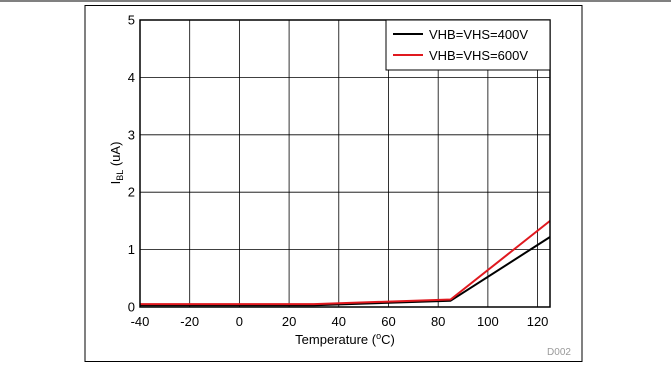  Describe the element at coordinates (131, 77) in the screenshot. I see `y-tick-label: 4` at that location.